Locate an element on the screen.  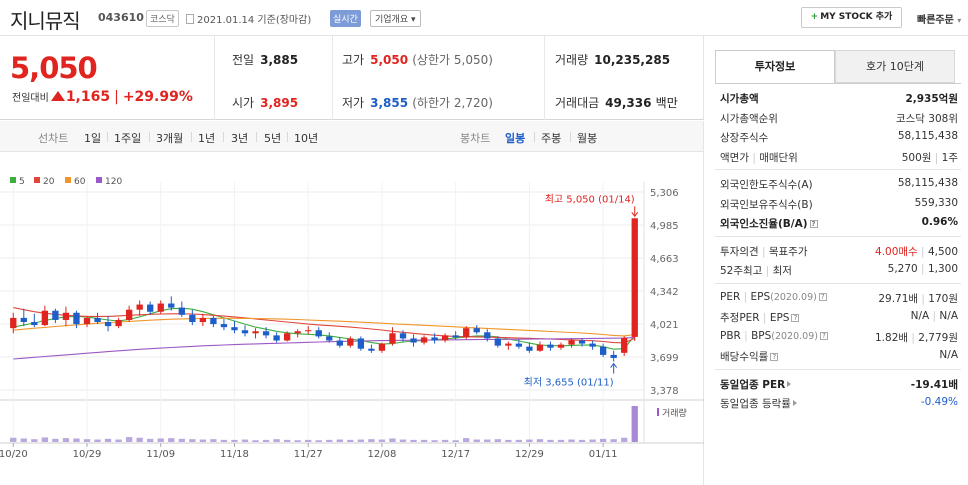
pbr-text: PBR is located at coordinates (730, 335).